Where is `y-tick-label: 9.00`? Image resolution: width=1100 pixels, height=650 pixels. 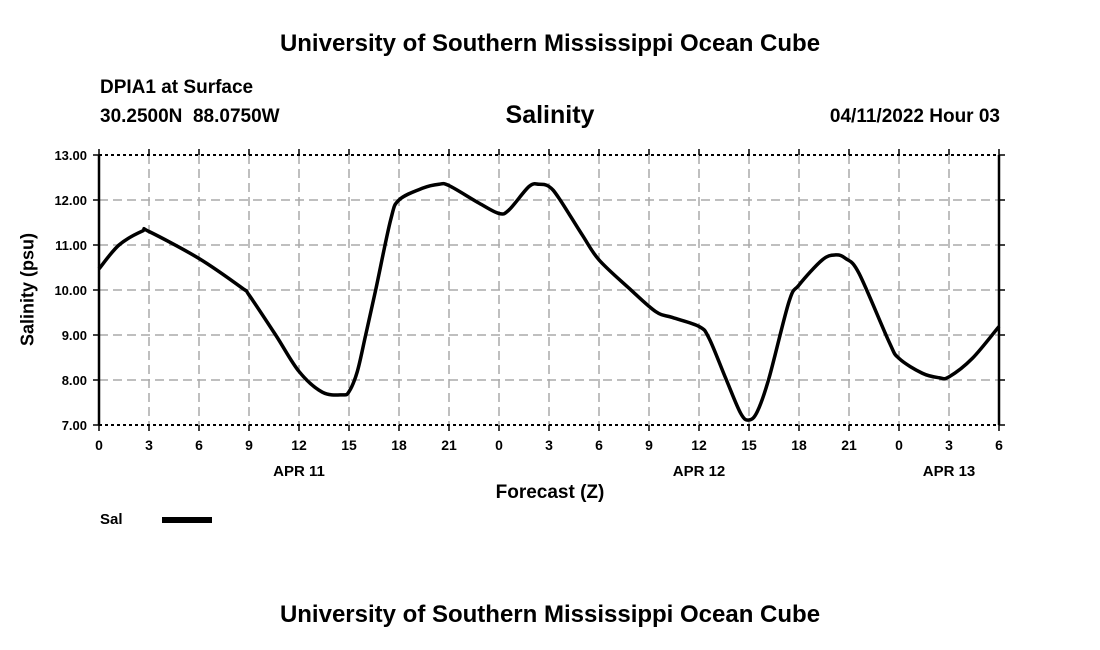 y-tick-label: 9.00 is located at coordinates (74, 335).